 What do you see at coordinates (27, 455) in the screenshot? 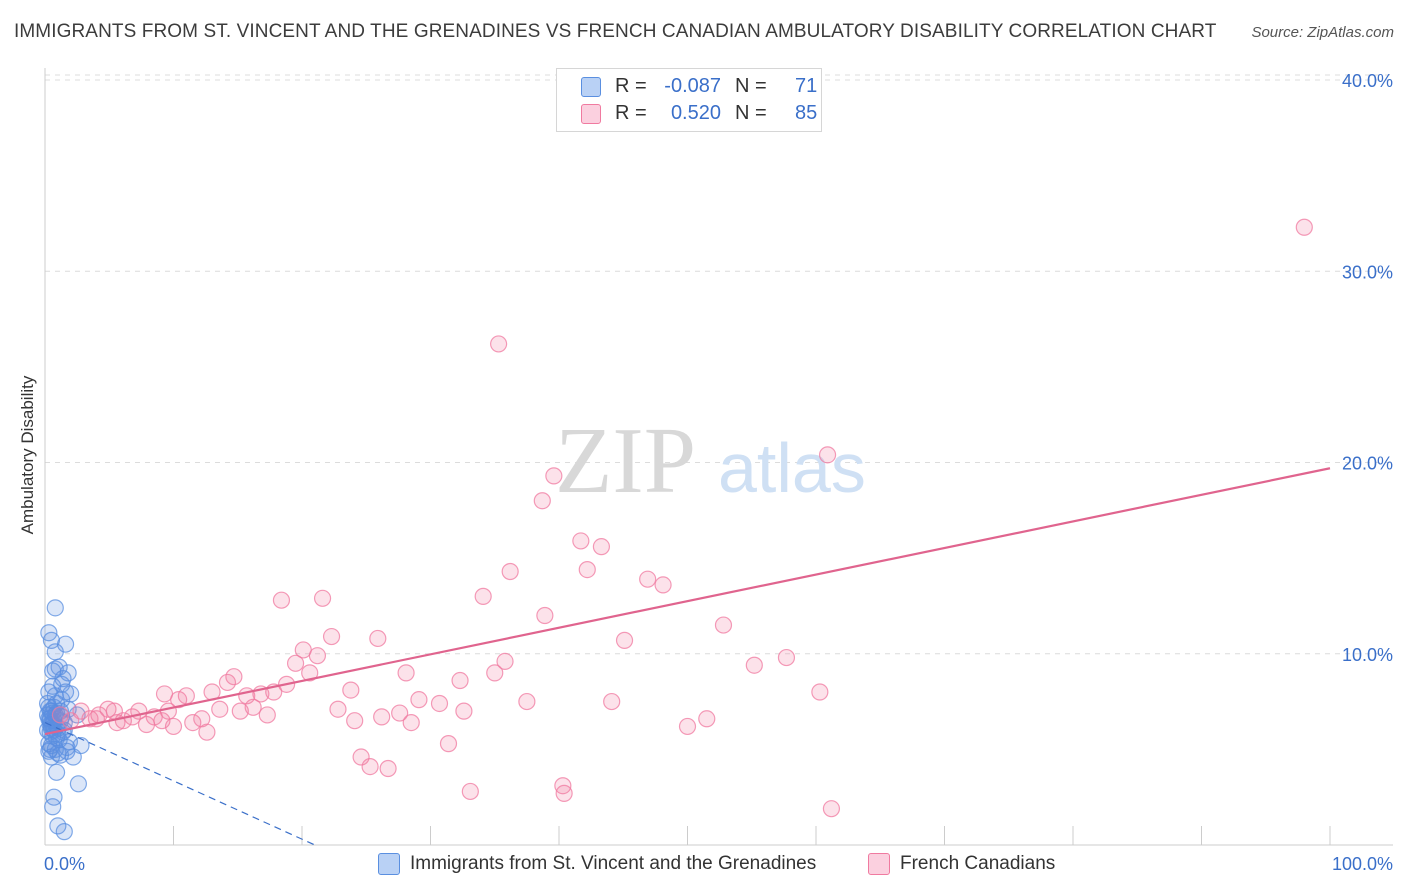
I see `y-axis-label: Ambulatory Disability` at bounding box center [27, 455].